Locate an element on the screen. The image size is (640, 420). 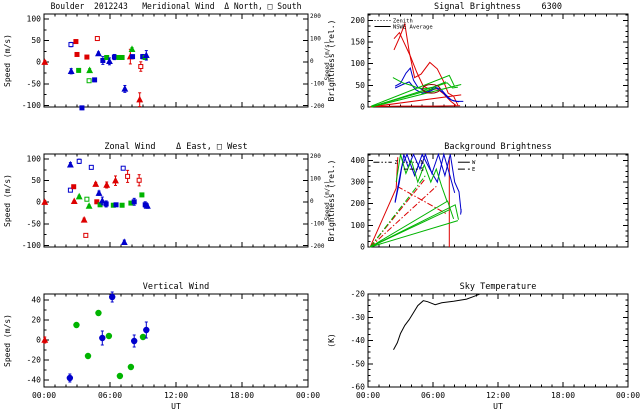
y-tick-label: 200 is located at coordinates (358, 203).